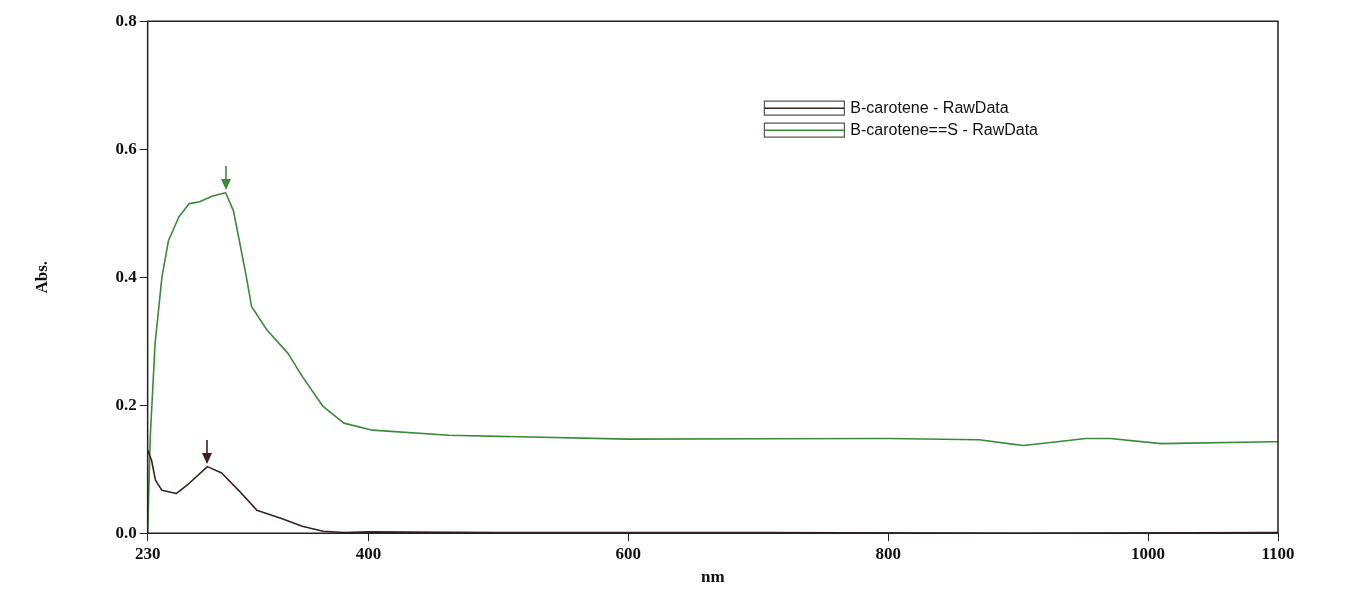 The image size is (1353, 598). Describe the element at coordinates (126, 148) in the screenshot. I see `y-tick-label: 0.6` at that location.